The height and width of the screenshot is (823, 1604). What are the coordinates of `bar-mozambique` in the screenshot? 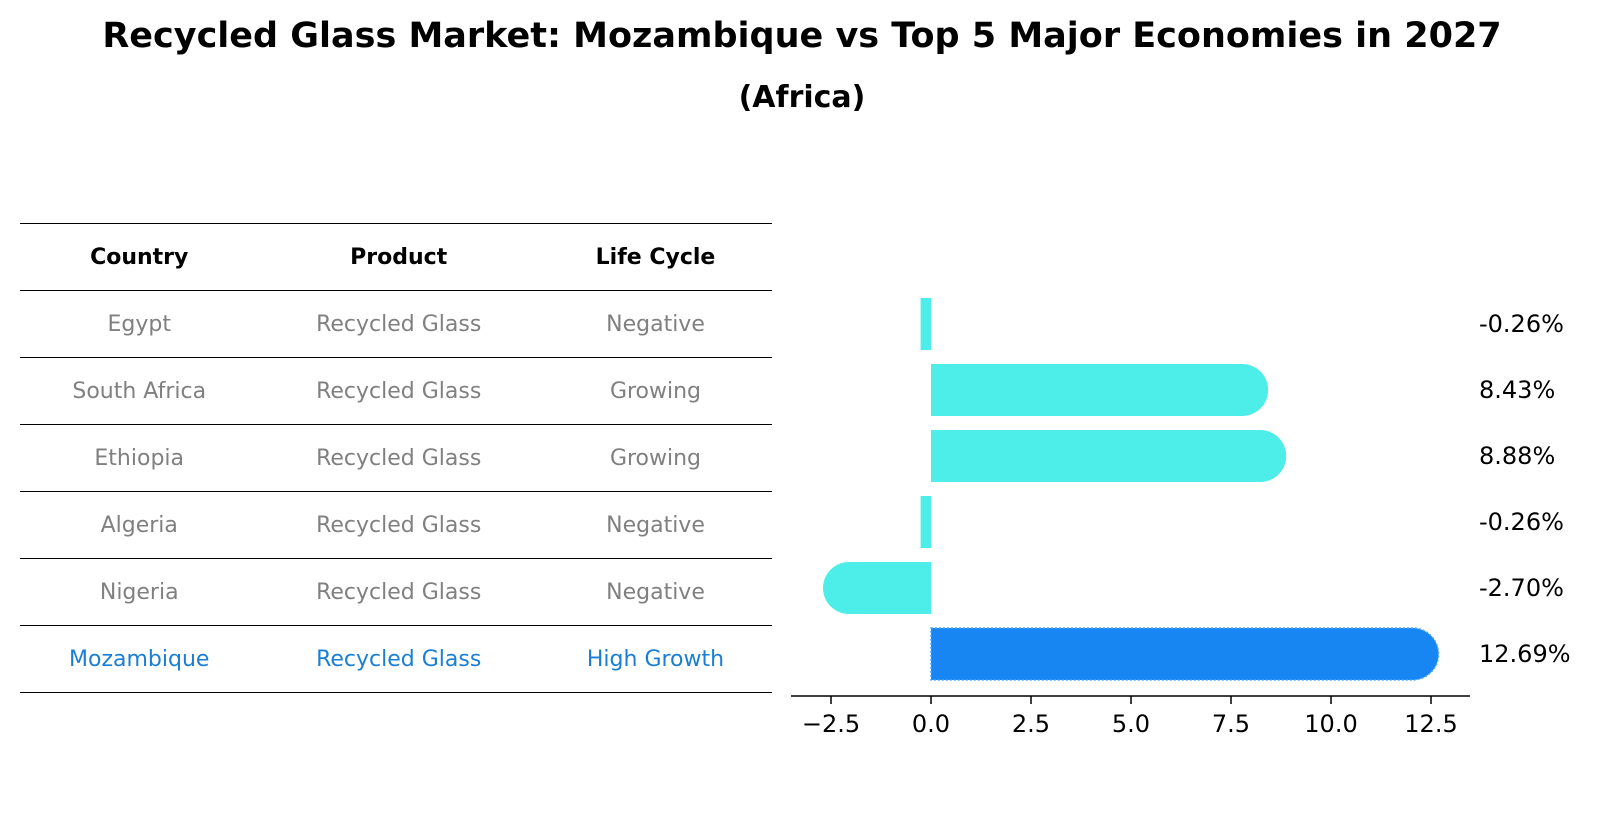 It's located at (1185, 654).